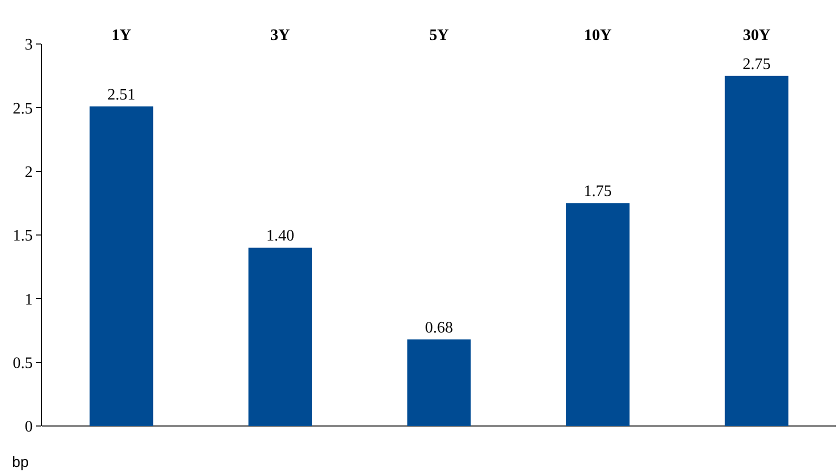 This screenshot has height=474, width=838. What do you see at coordinates (28, 299) in the screenshot?
I see `y-tick-label: 1` at bounding box center [28, 299].